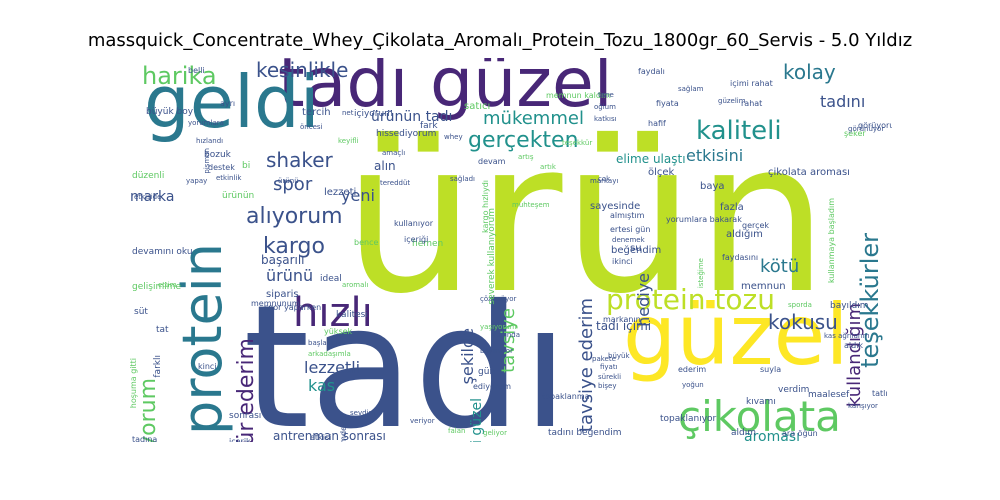  What do you see at coordinates (373, 114) in the screenshot?
I see `word-içiyorum: içiyorum` at bounding box center [373, 114].